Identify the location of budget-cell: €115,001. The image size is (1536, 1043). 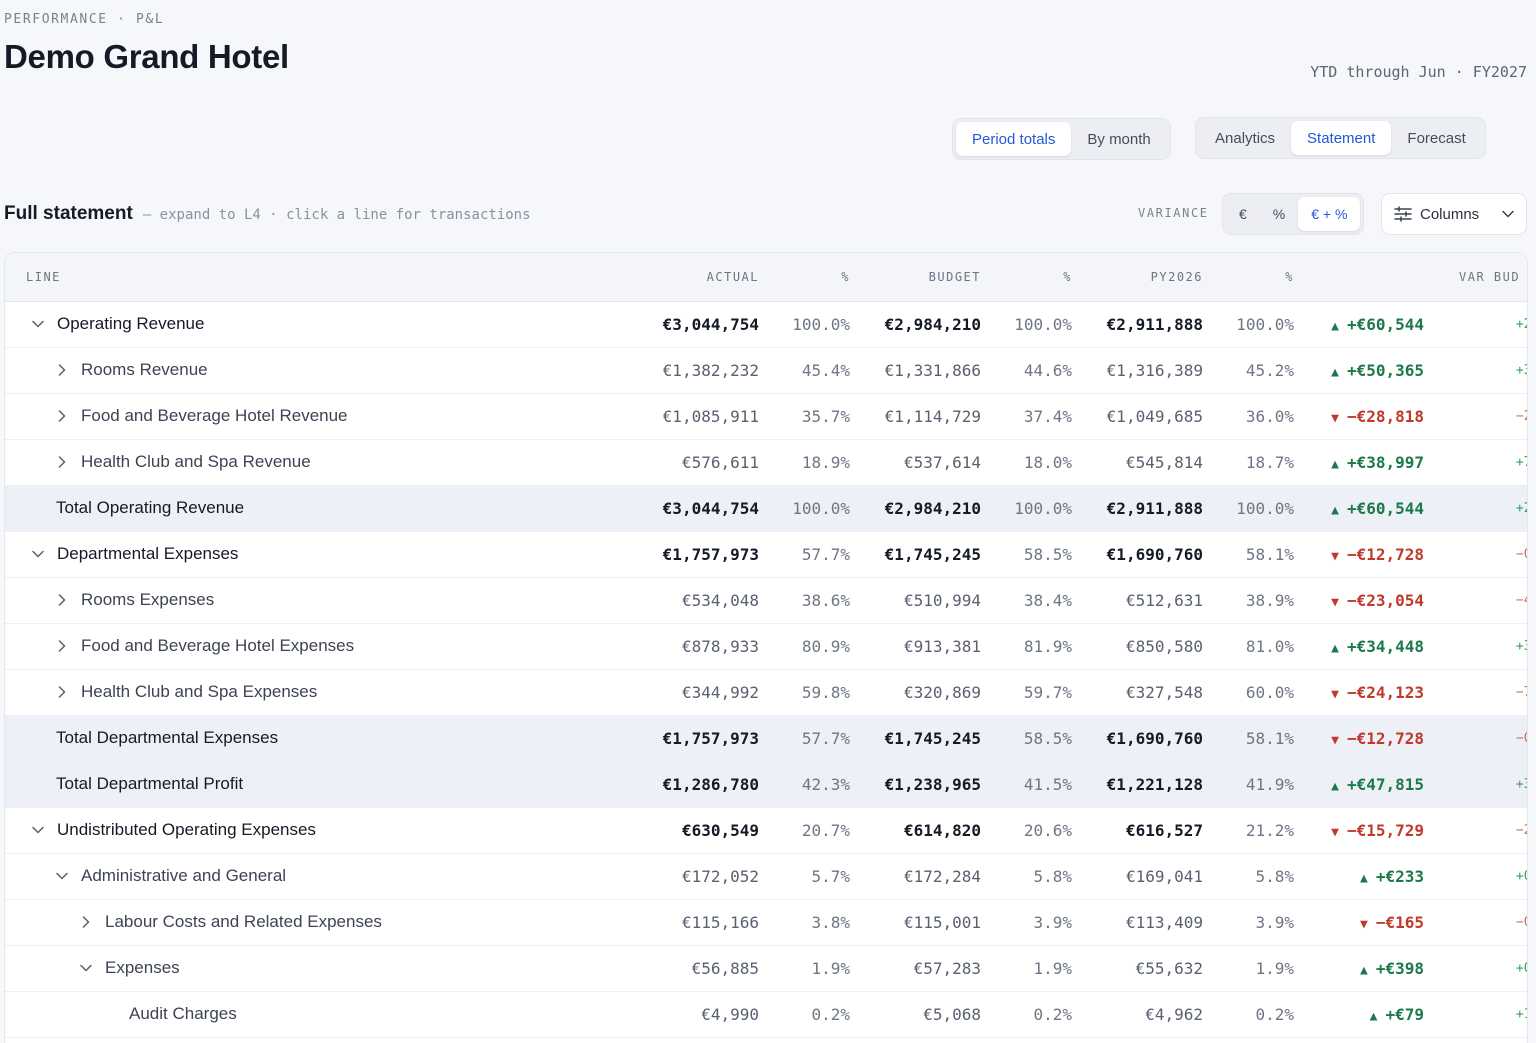
(915, 922).